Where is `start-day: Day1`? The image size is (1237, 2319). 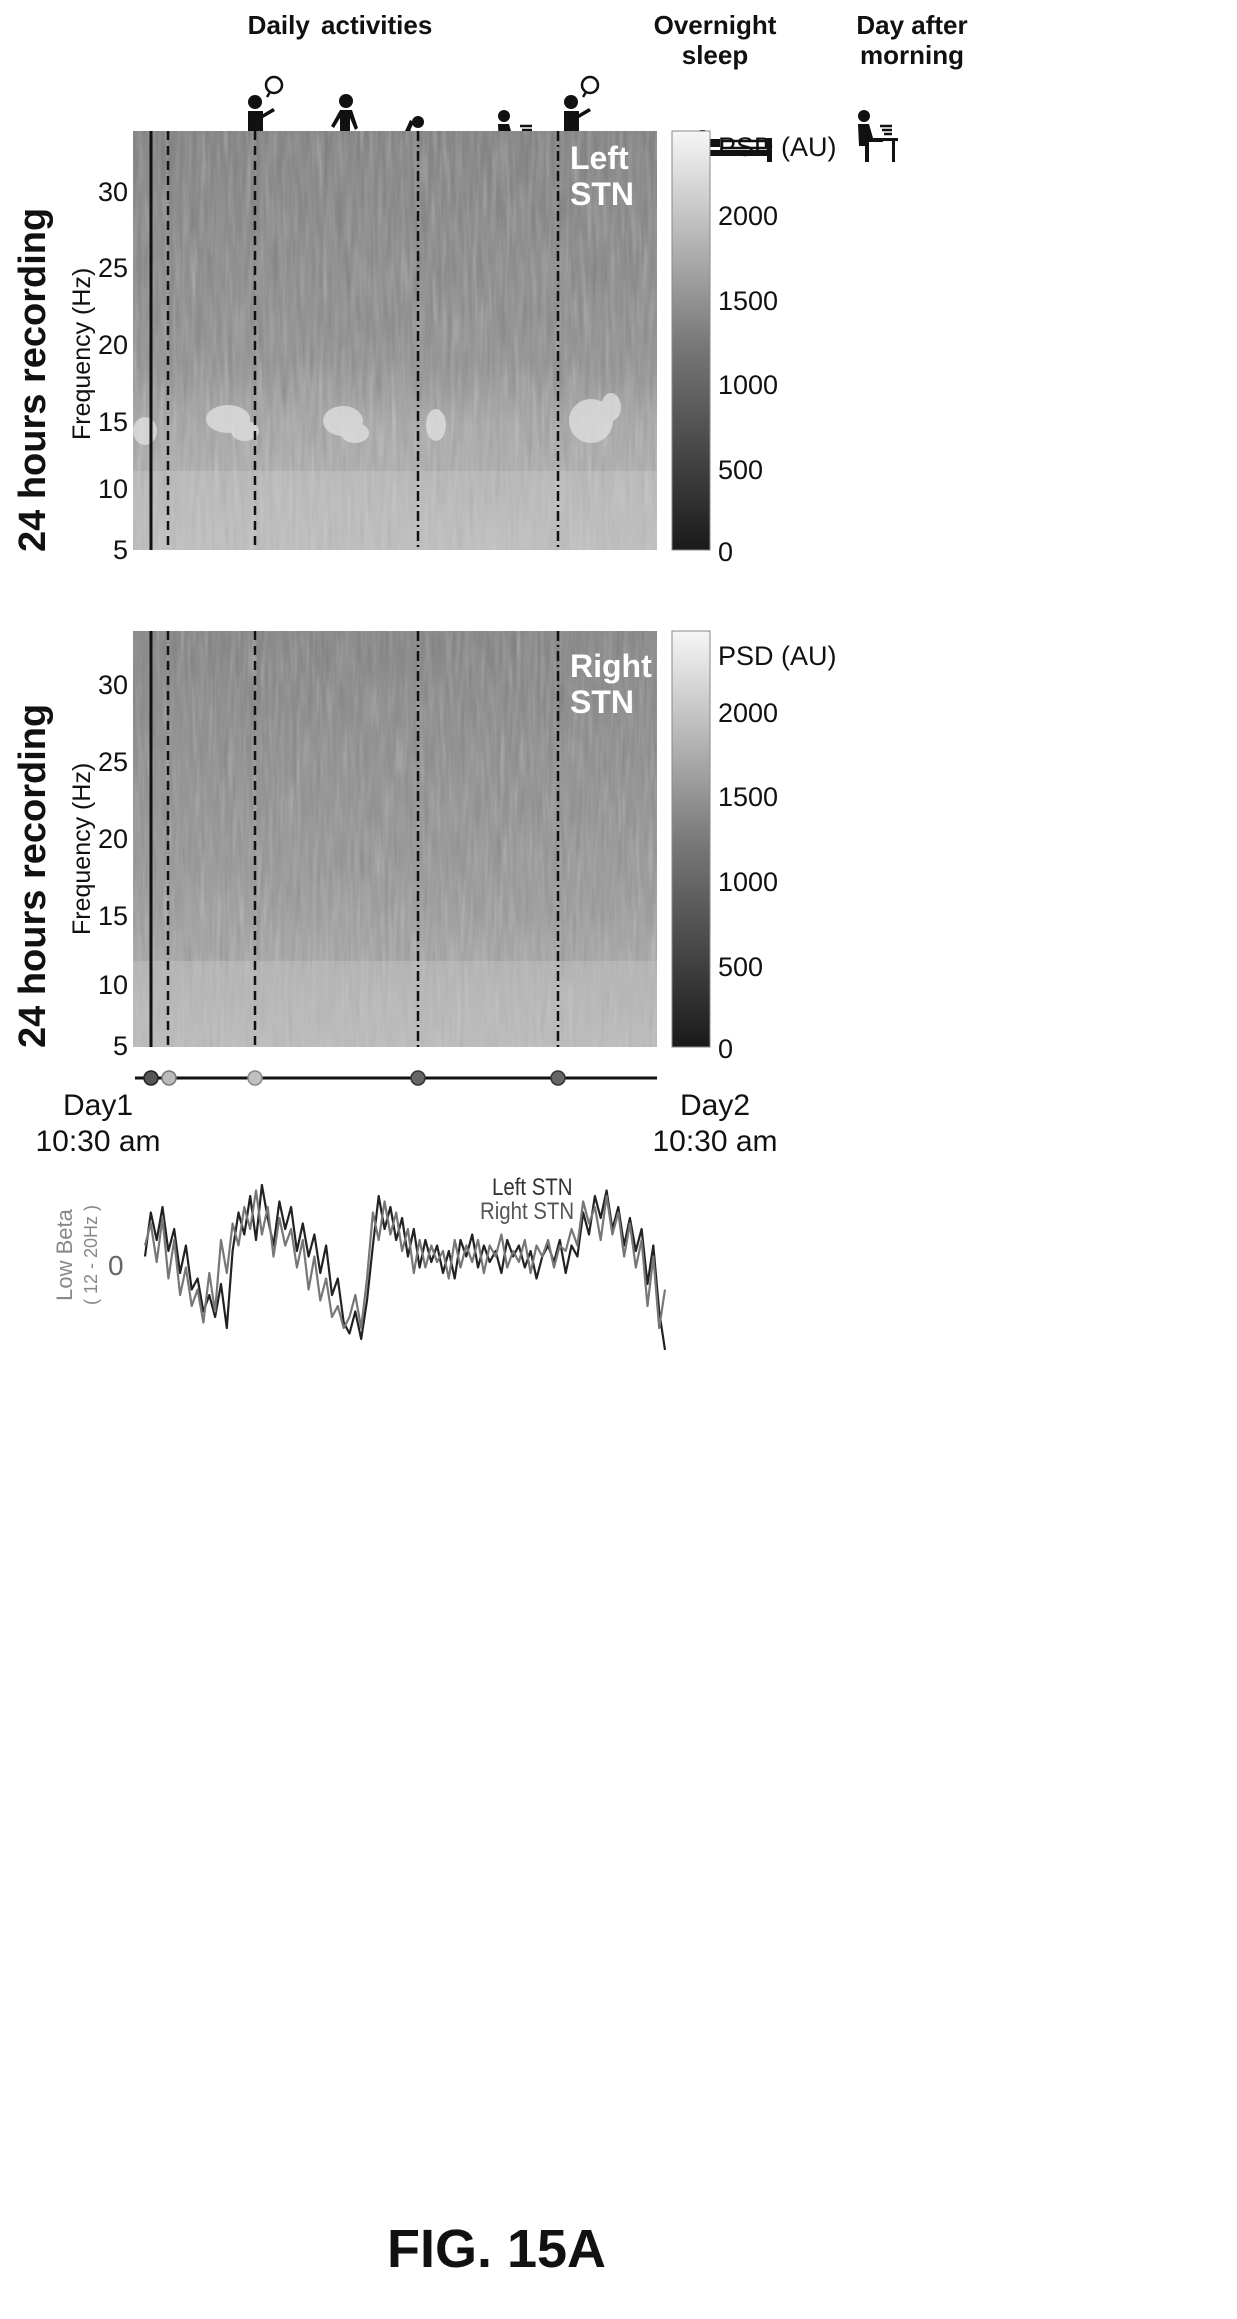 start-day: Day1 is located at coordinates (98, 1105).